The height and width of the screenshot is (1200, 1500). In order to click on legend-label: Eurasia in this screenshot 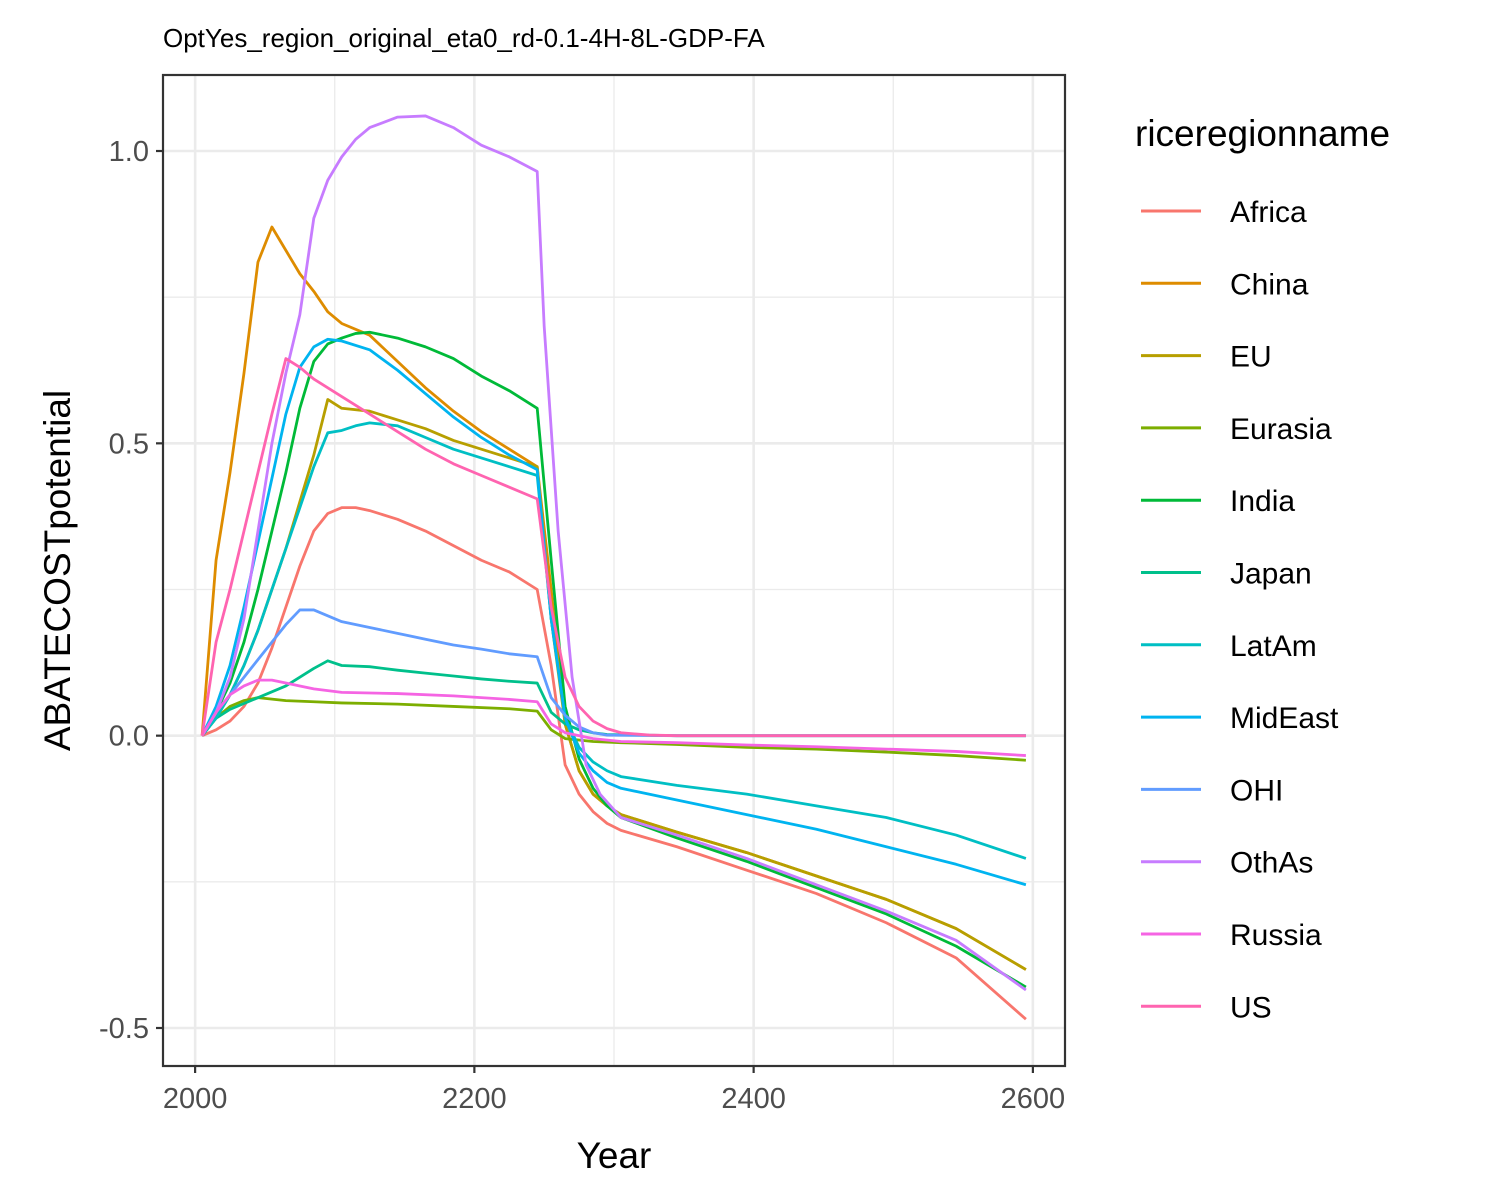, I will do `click(1281, 429)`.